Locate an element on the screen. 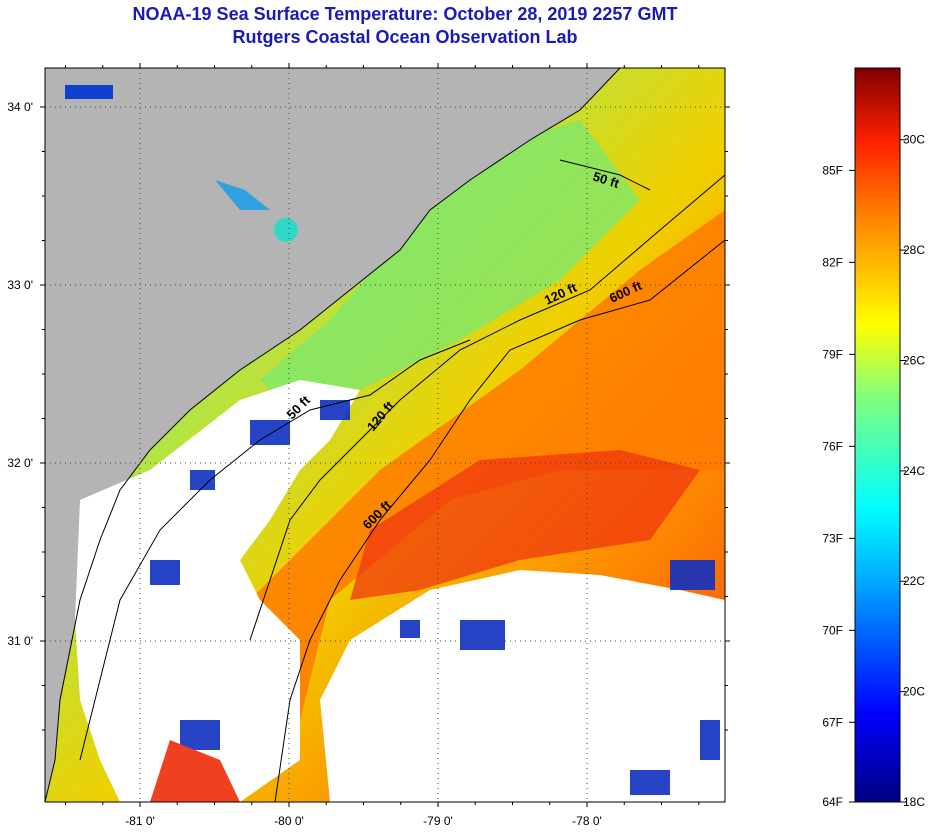 Image resolution: width=936 pixels, height=832 pixels. lon-tick-label: -81 0' is located at coordinates (140, 821).